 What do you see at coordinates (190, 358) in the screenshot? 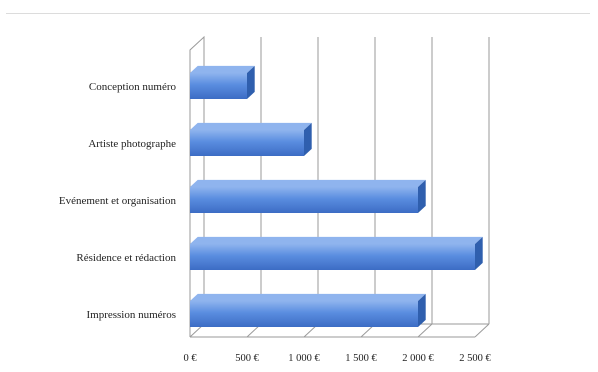
I see `x-tick-label: 0 €` at bounding box center [190, 358].